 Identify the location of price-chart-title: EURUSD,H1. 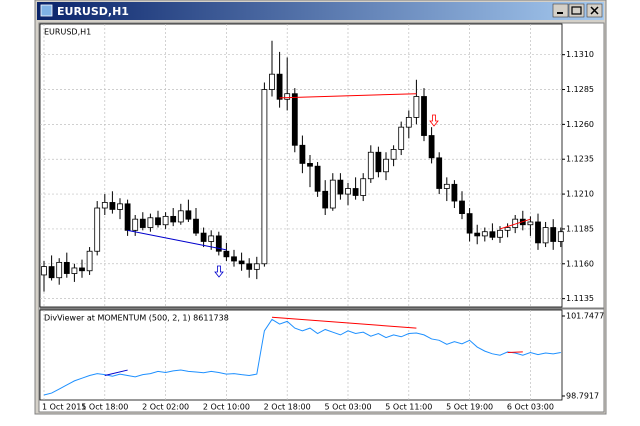
(67, 32).